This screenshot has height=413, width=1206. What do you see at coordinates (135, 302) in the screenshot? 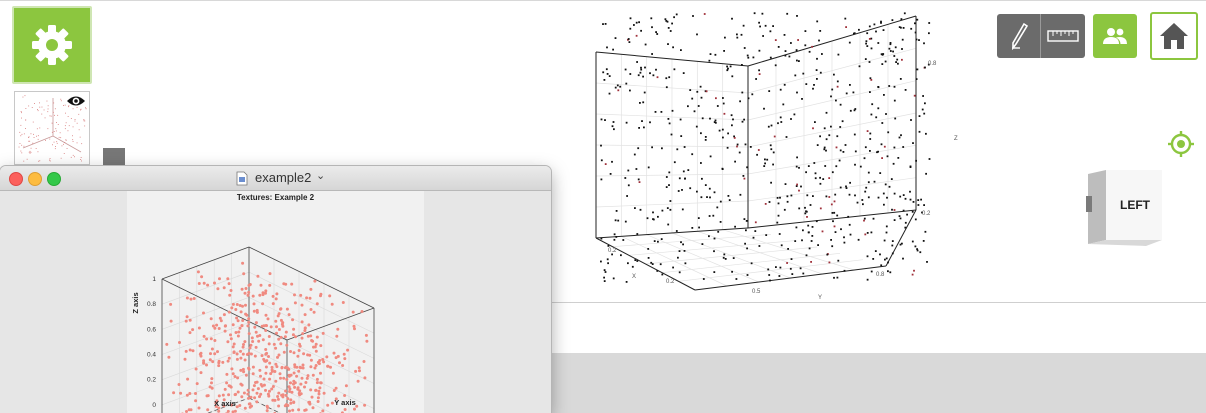
I see `z-axis-label: Z axis` at bounding box center [135, 302].